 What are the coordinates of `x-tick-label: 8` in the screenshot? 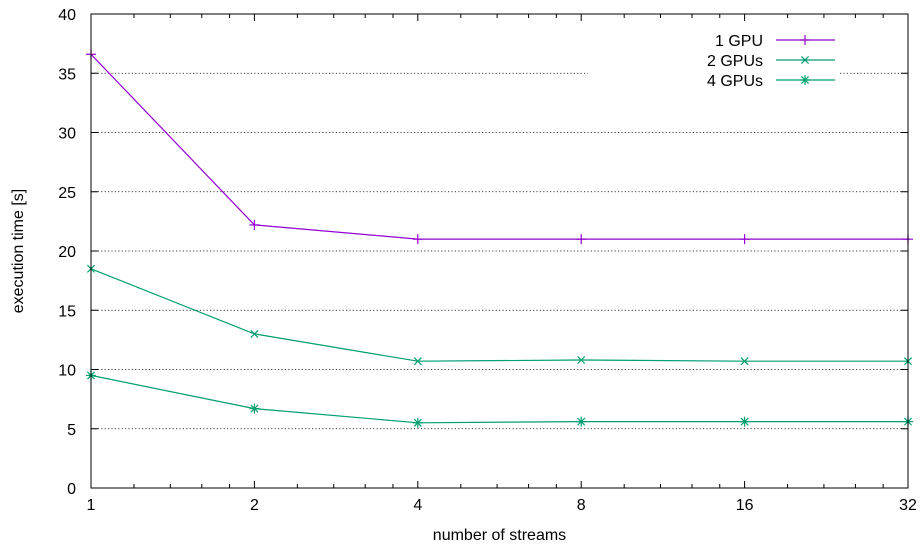 It's located at (581, 505).